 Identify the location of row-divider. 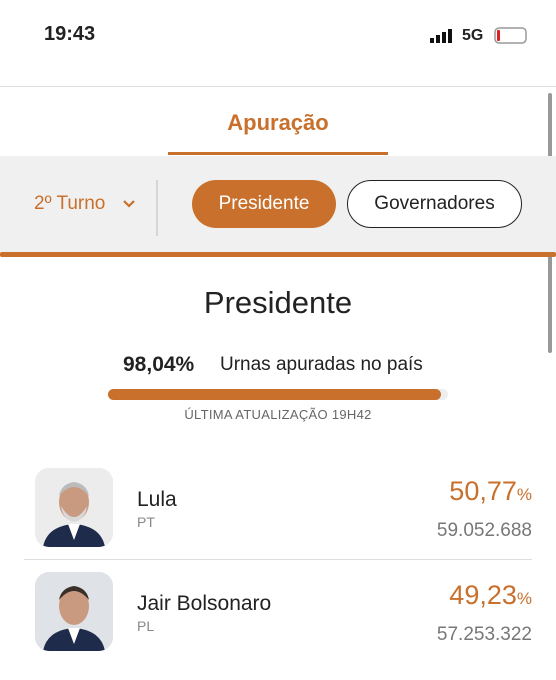
(278, 559).